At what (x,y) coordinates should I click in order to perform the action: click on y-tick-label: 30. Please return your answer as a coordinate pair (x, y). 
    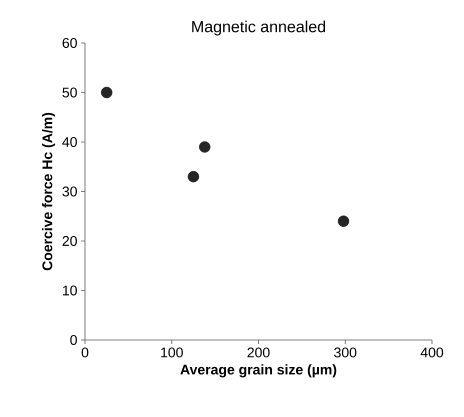
    Looking at the image, I should click on (69, 191).